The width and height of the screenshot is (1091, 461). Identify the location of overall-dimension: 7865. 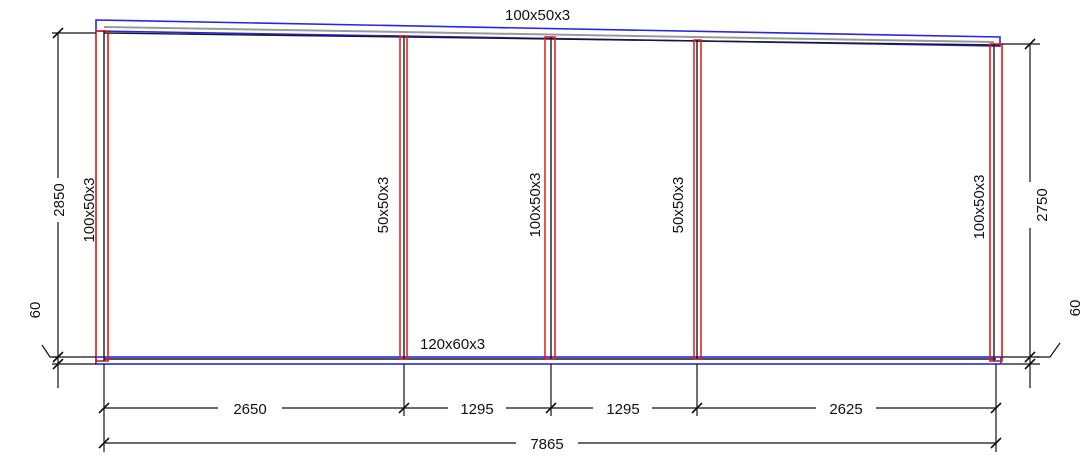
(550, 444).